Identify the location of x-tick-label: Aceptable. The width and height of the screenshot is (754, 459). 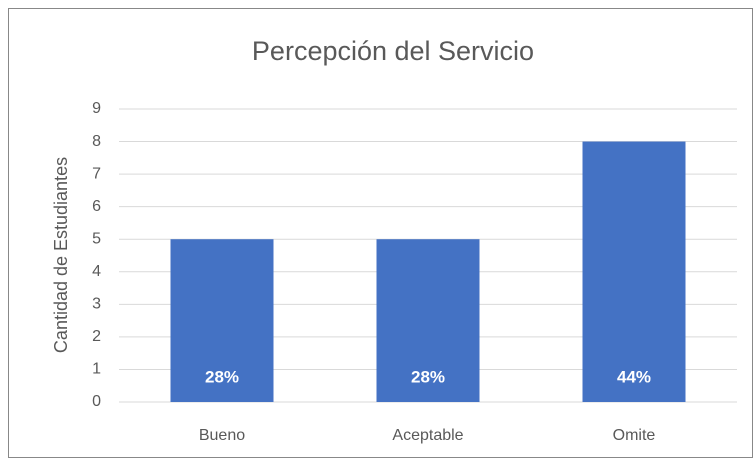
(427, 435).